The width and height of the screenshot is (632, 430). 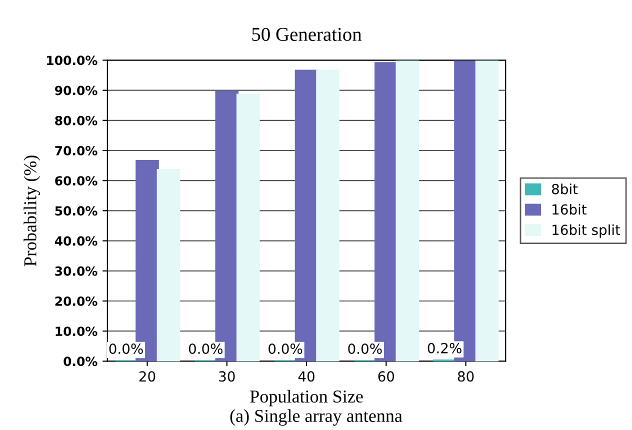 I want to click on y-tick-label: 70.0%, so click(x=76, y=151).